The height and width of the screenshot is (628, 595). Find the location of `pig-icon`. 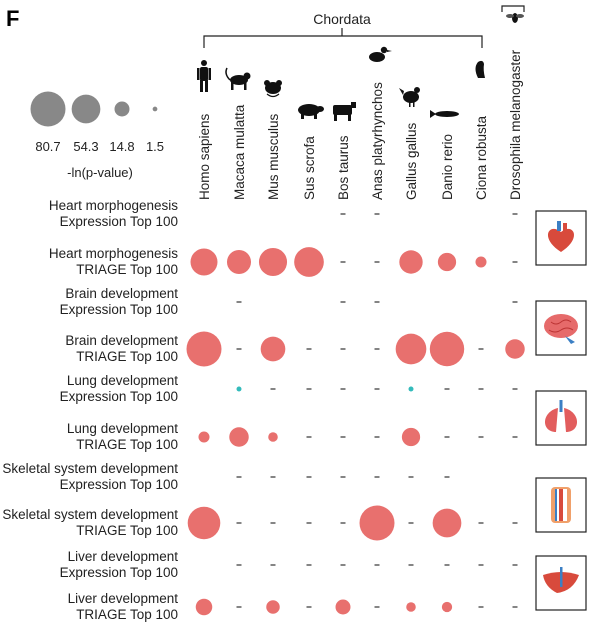

pig-icon is located at coordinates (311, 111).